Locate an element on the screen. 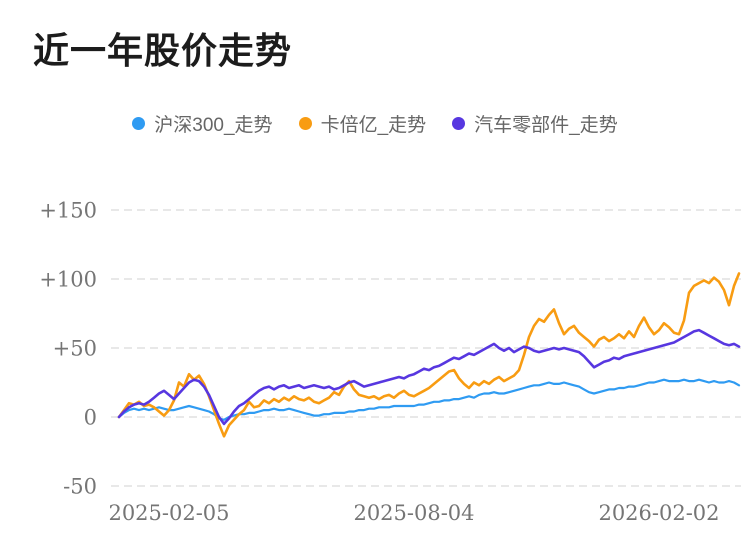  page-title: 近一年股价走势 is located at coordinates (163, 50).